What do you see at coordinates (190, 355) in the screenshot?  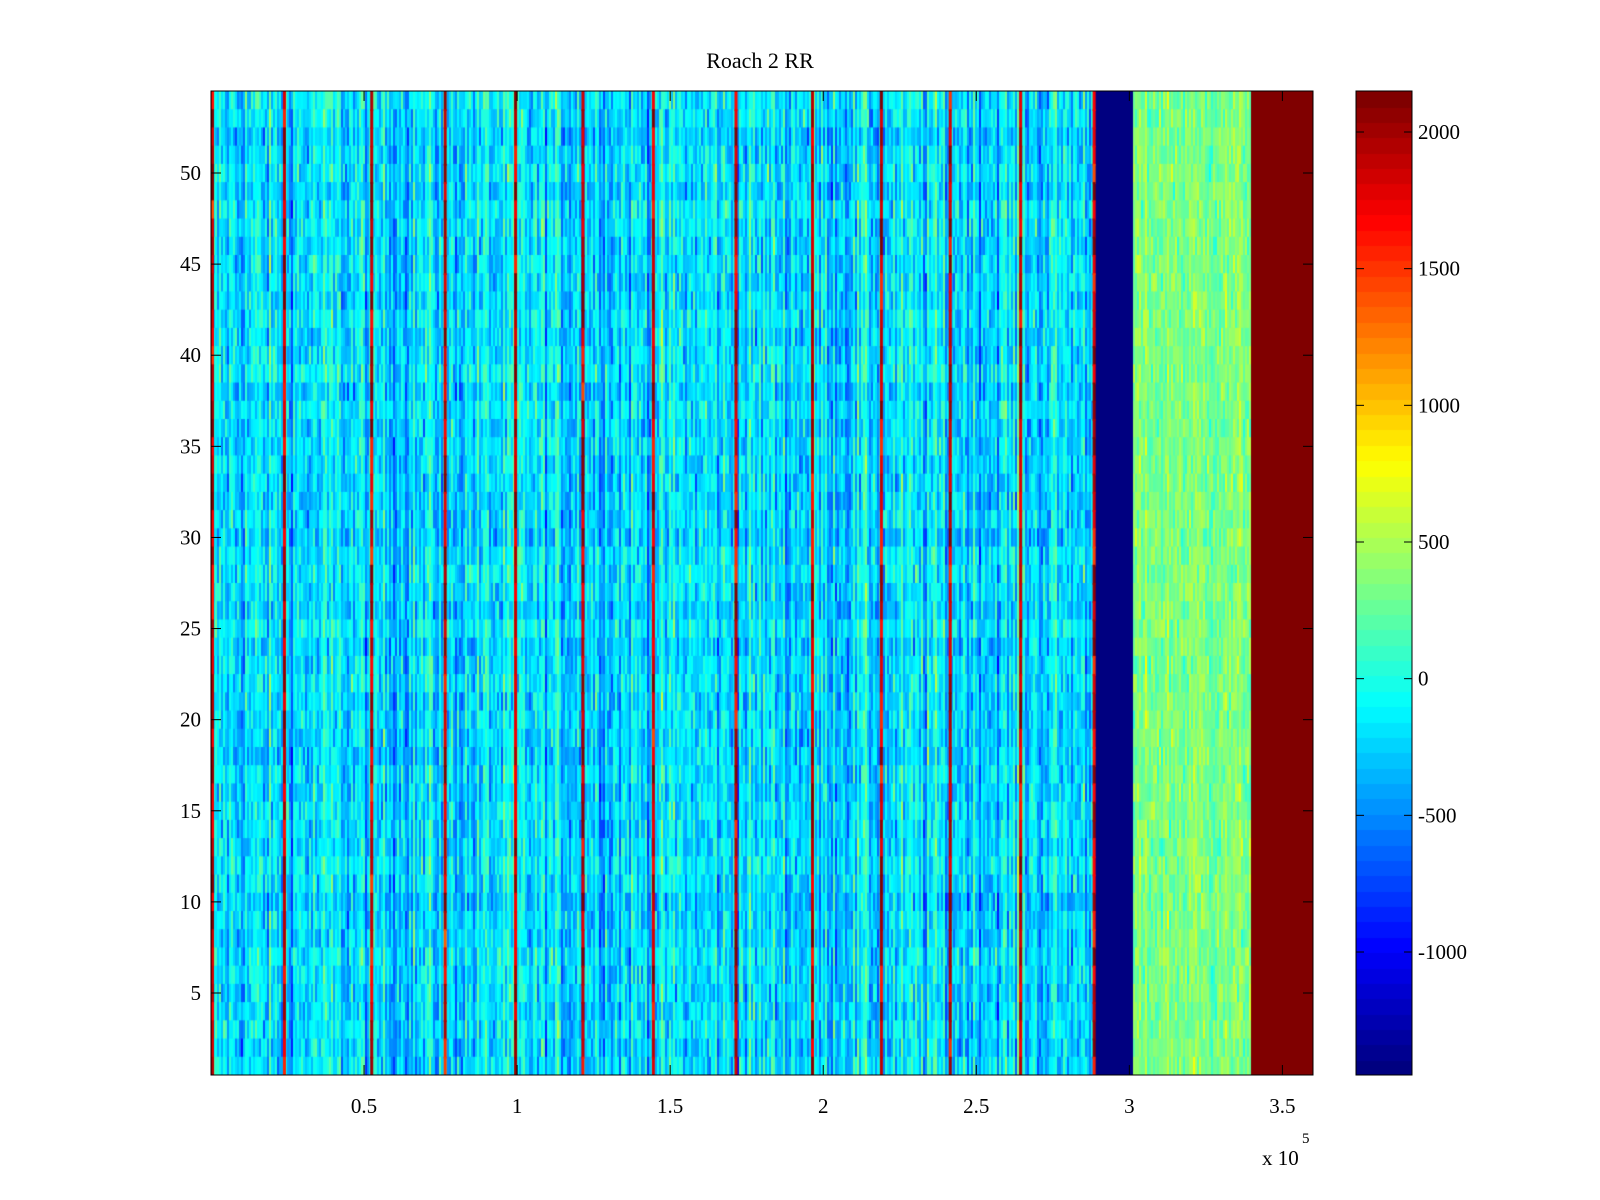 I see `y-tick-label: 40` at bounding box center [190, 355].